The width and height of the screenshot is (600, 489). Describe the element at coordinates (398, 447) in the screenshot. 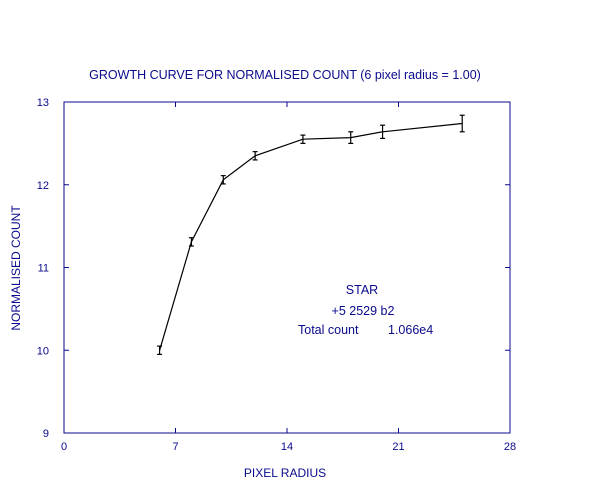

I see `x-tick-label: 21` at that location.